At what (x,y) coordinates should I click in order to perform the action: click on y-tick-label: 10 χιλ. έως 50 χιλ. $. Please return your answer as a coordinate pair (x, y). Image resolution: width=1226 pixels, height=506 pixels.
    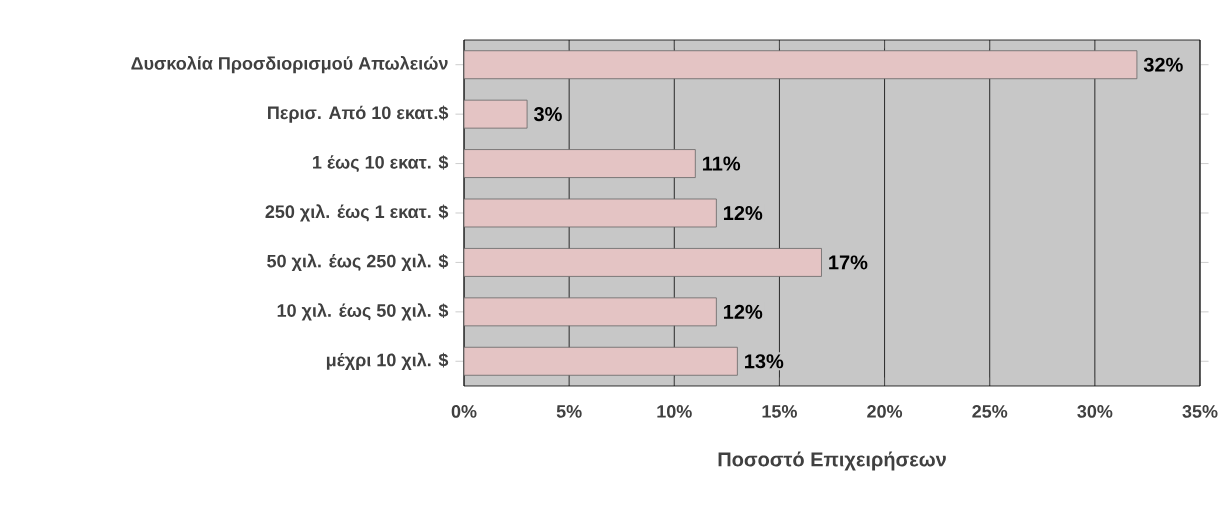
    Looking at the image, I should click on (363, 312).